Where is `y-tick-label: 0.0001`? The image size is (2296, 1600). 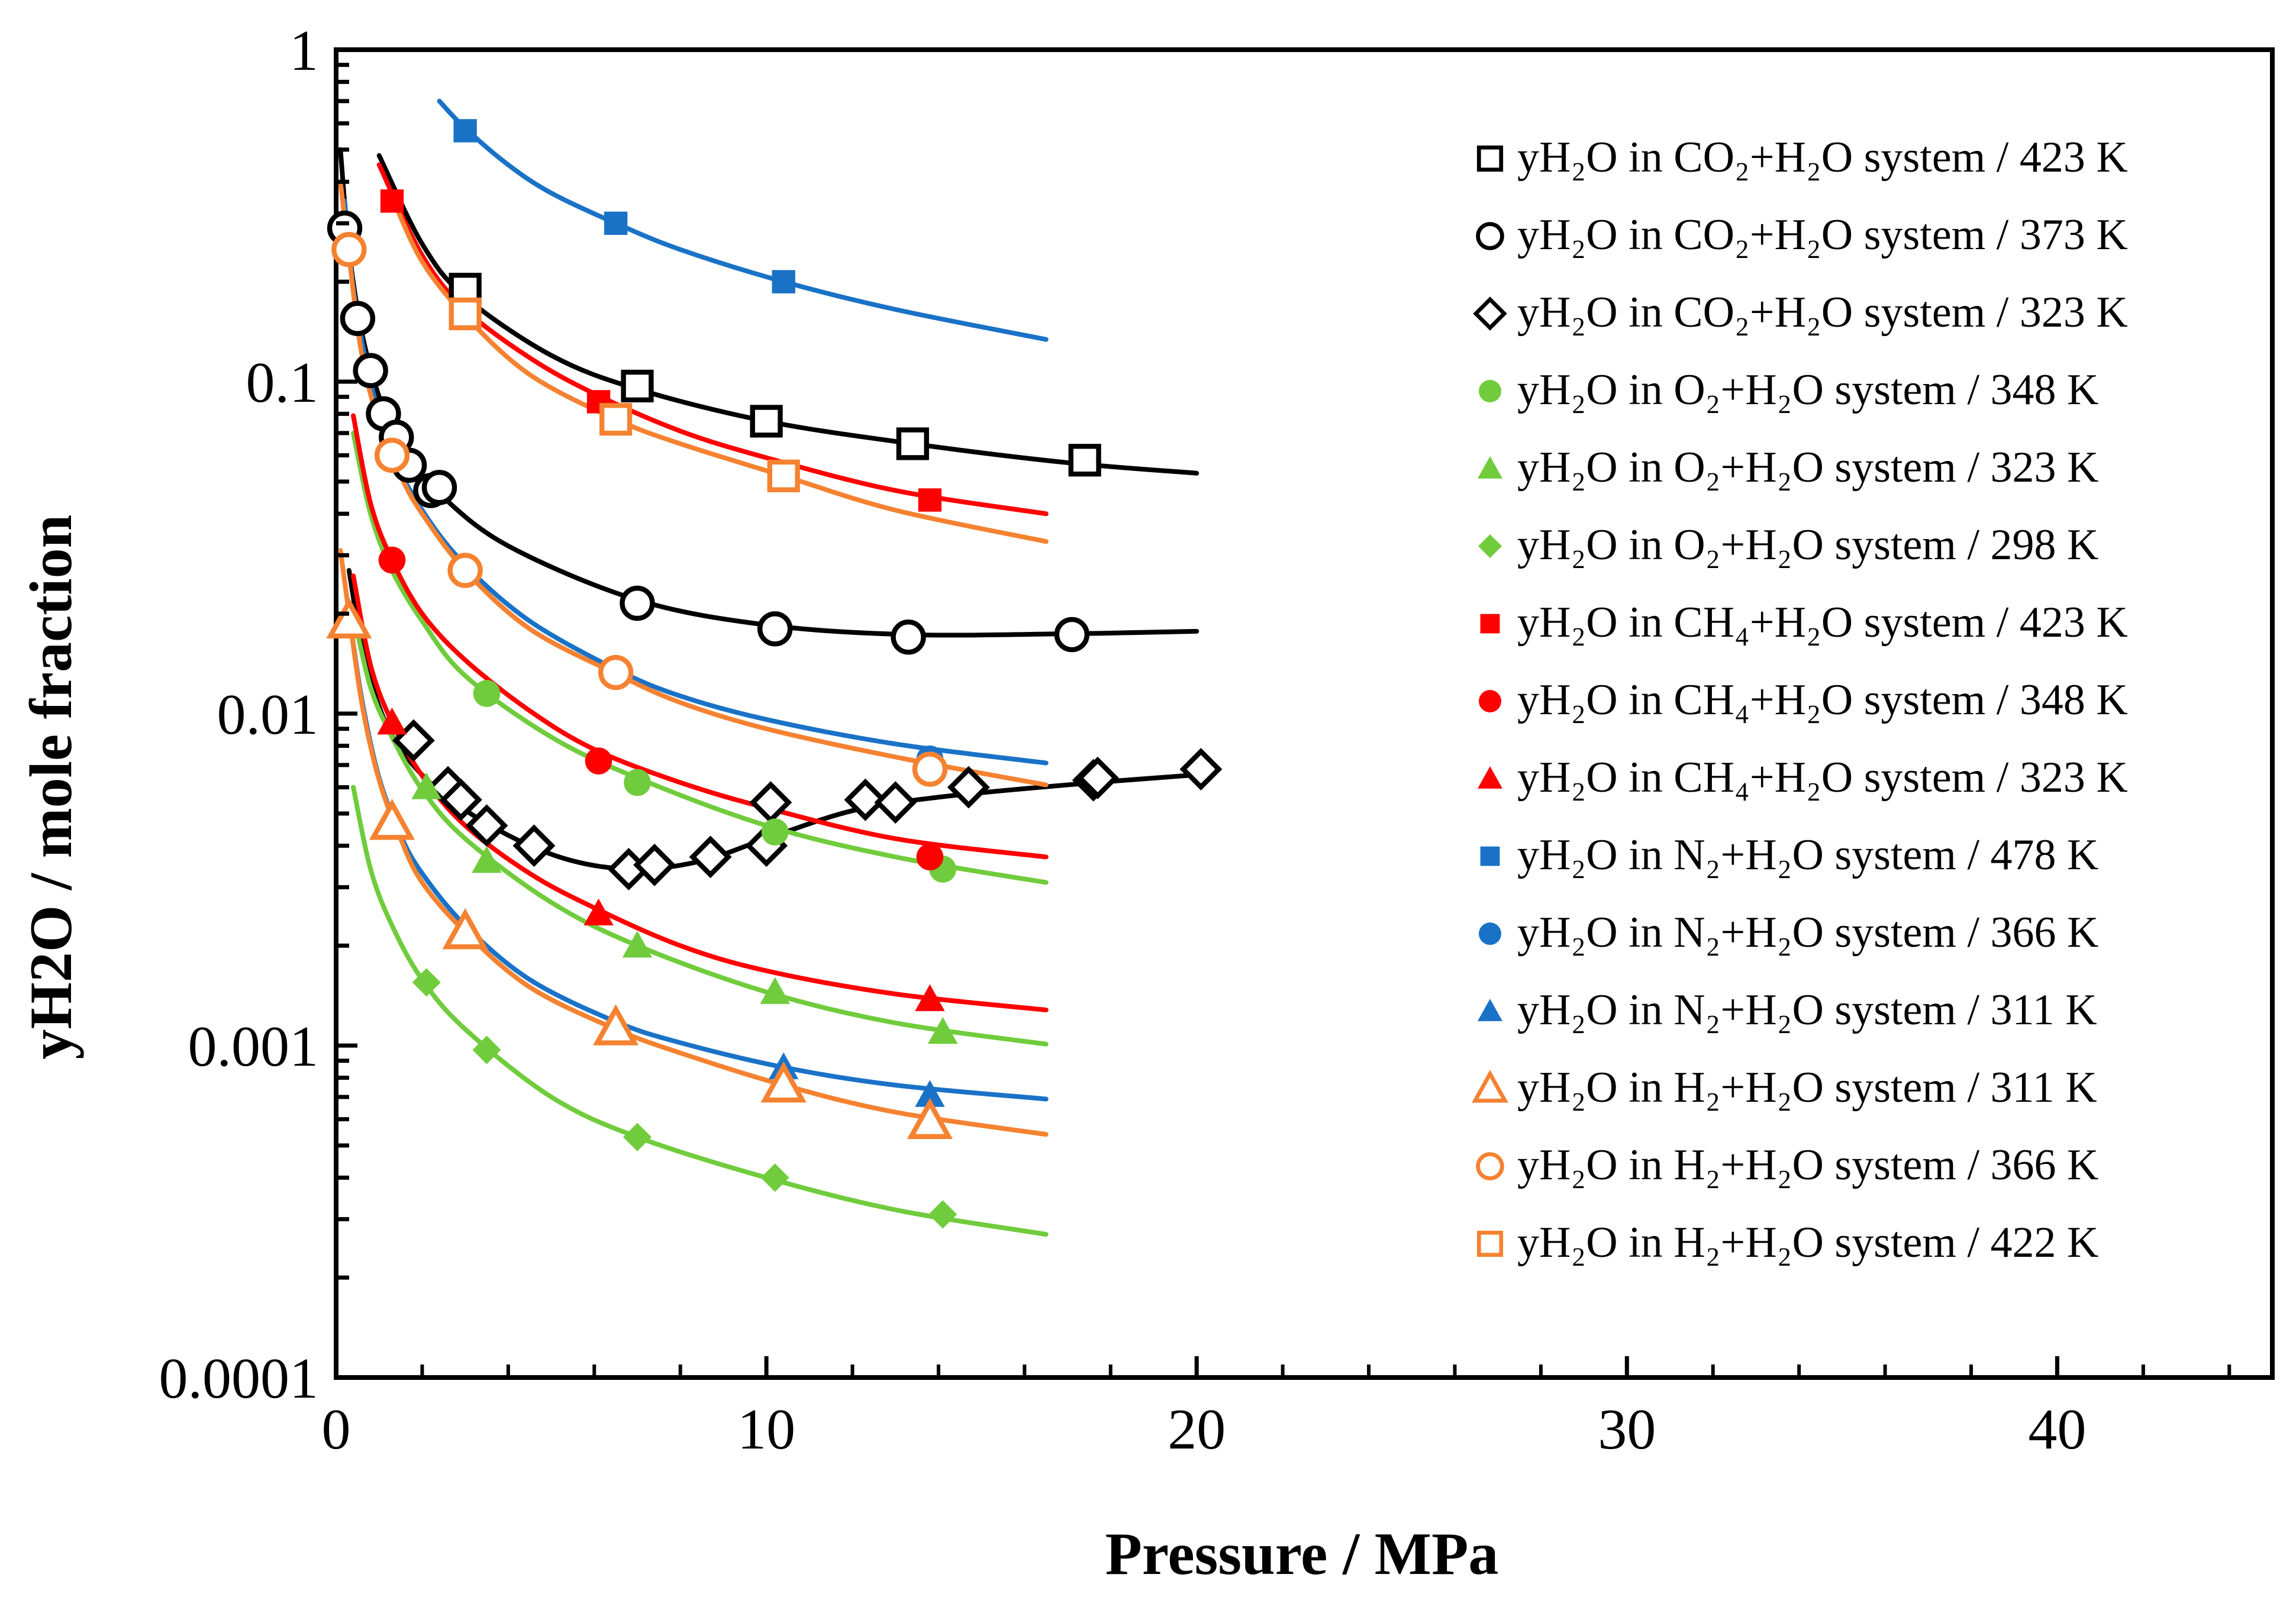 y-tick-label: 0.0001 is located at coordinates (239, 1379).